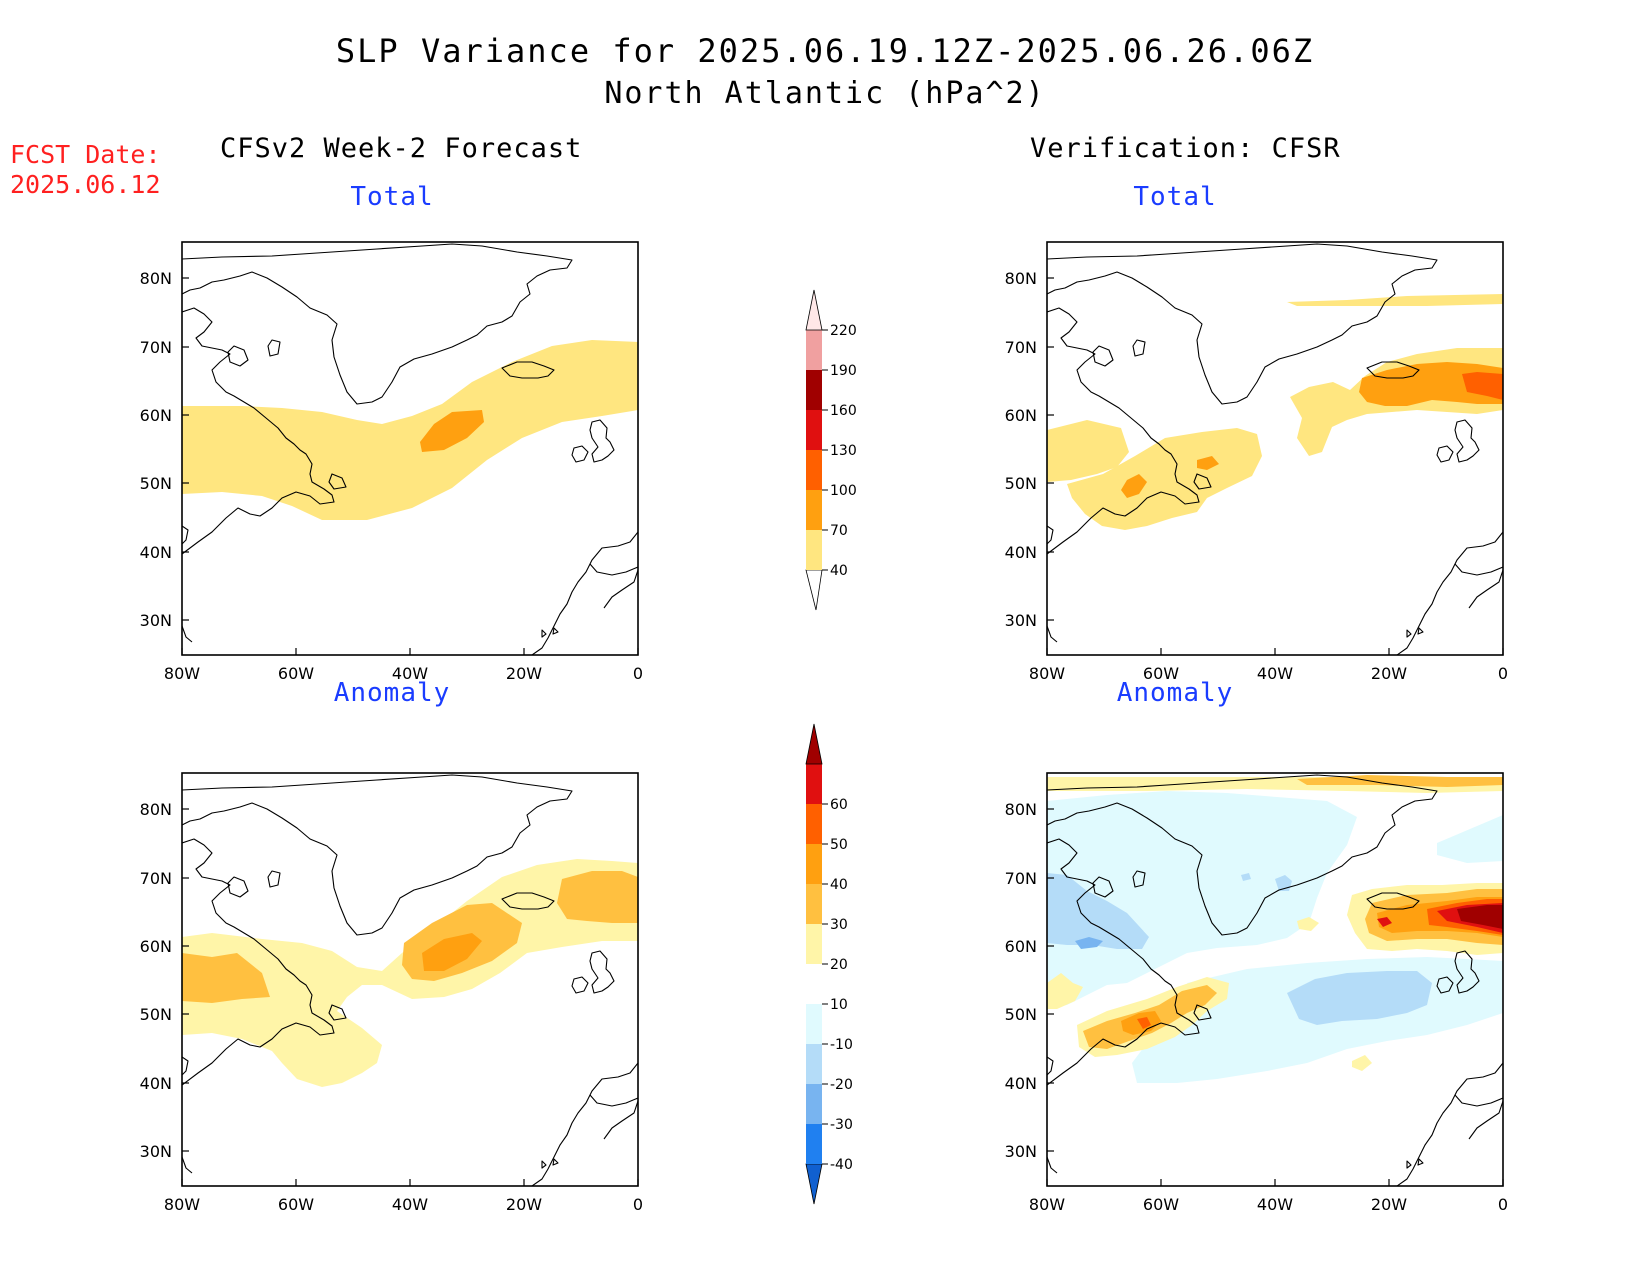 This screenshot has height=1275, width=1650. What do you see at coordinates (401, 148) in the screenshot?
I see `forecast-column-heading: CFSv2 Week-2 Forecast` at bounding box center [401, 148].